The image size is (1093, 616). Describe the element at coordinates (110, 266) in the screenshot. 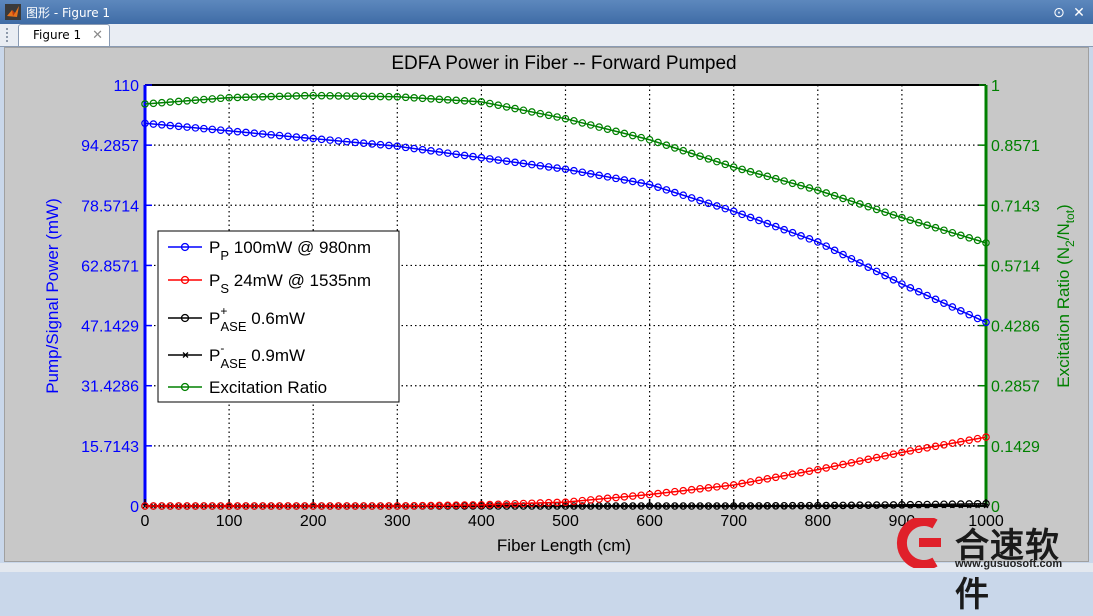

I see `y-tick-label: 62.8571` at that location.